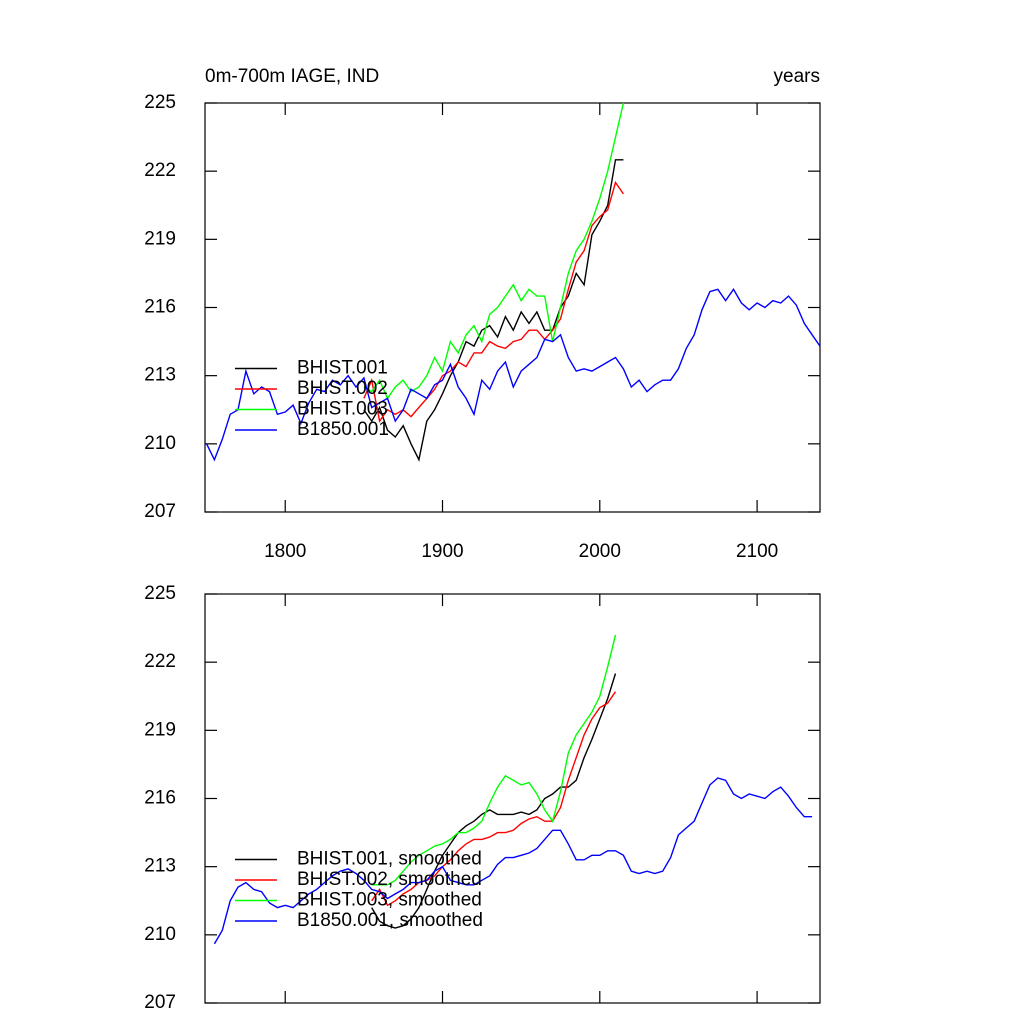  What do you see at coordinates (757, 551) in the screenshot?
I see `x-tick-label: 2100` at bounding box center [757, 551].